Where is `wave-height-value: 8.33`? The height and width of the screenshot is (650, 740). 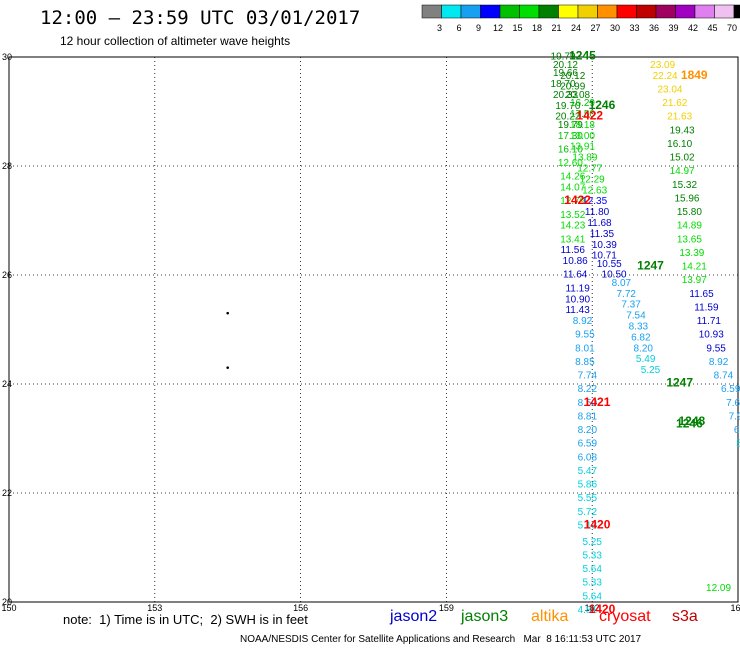
wave-height-value: 8.33 is located at coordinates (639, 327).